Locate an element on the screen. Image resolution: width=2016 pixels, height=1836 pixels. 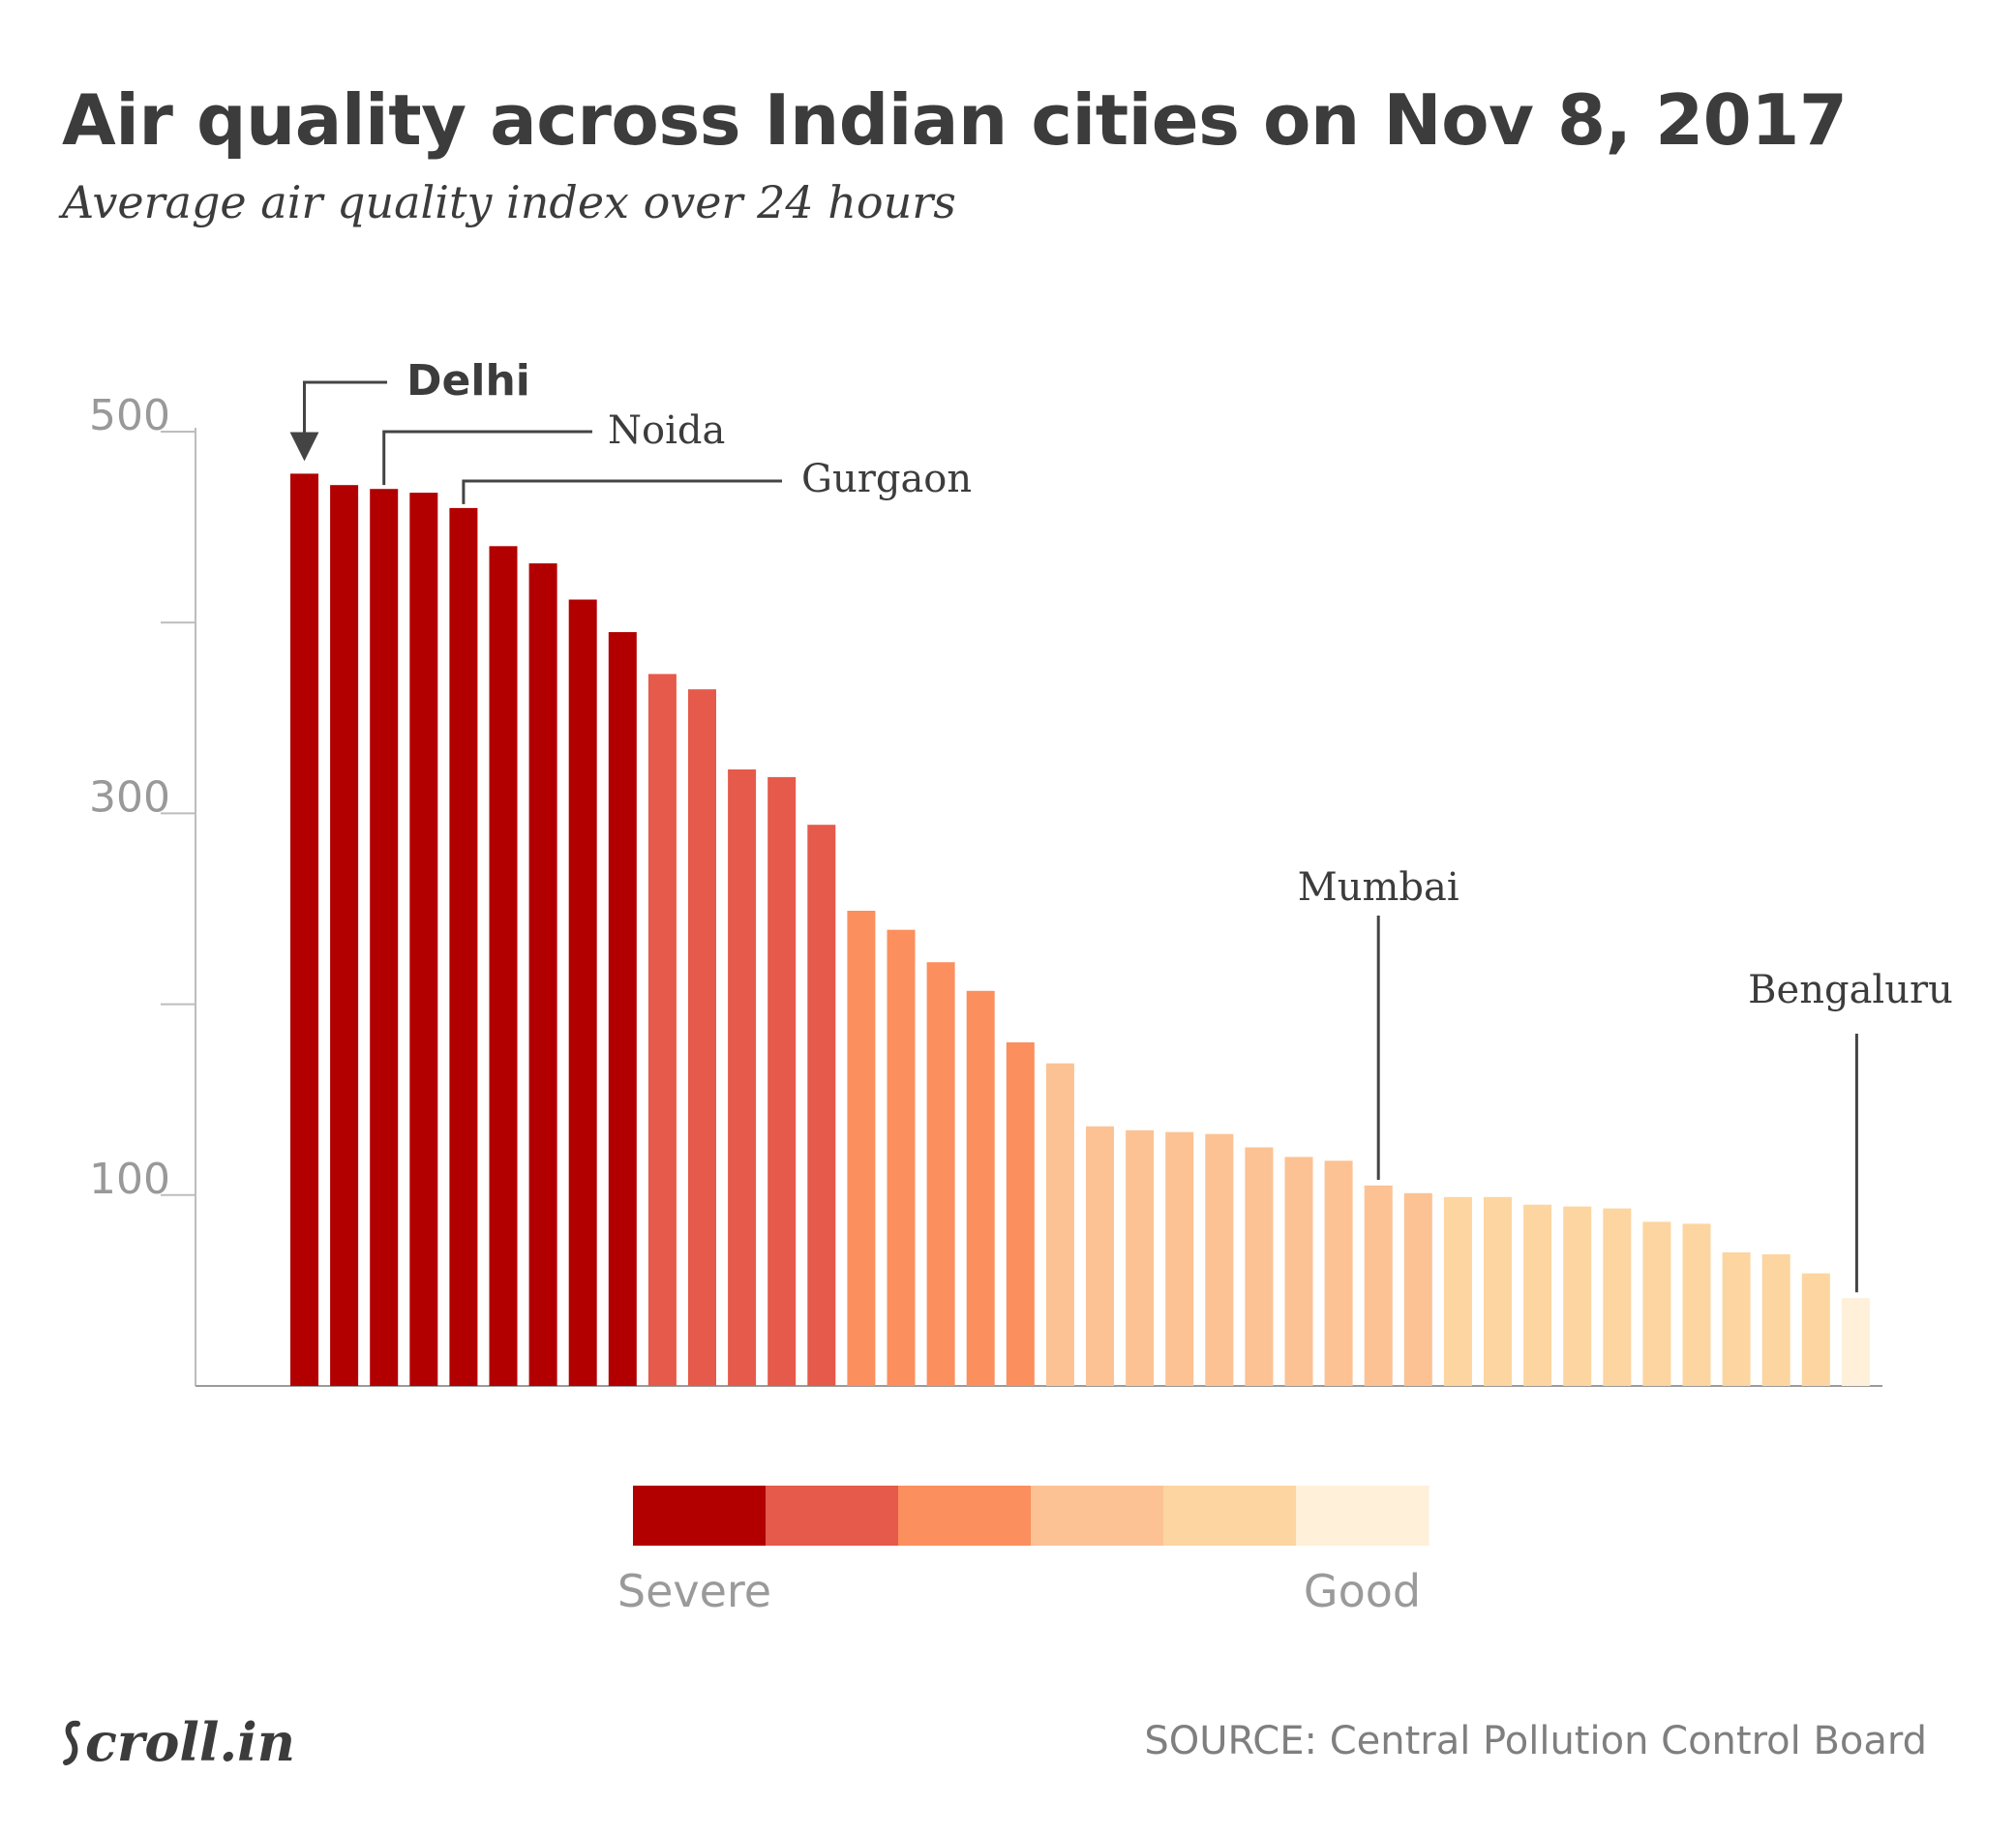
y-tick-label-500: 500 is located at coordinates (130, 415).